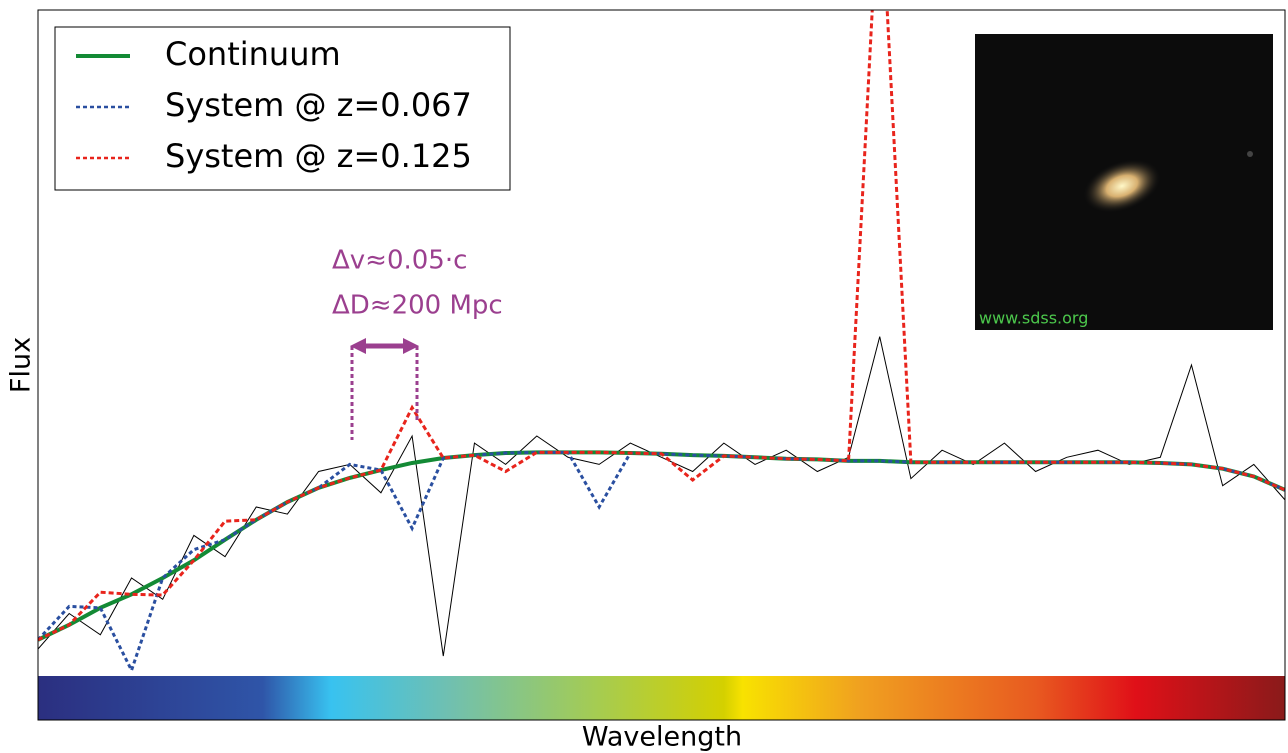 The width and height of the screenshot is (1288, 753). I want to click on legend-frame, so click(282, 108).